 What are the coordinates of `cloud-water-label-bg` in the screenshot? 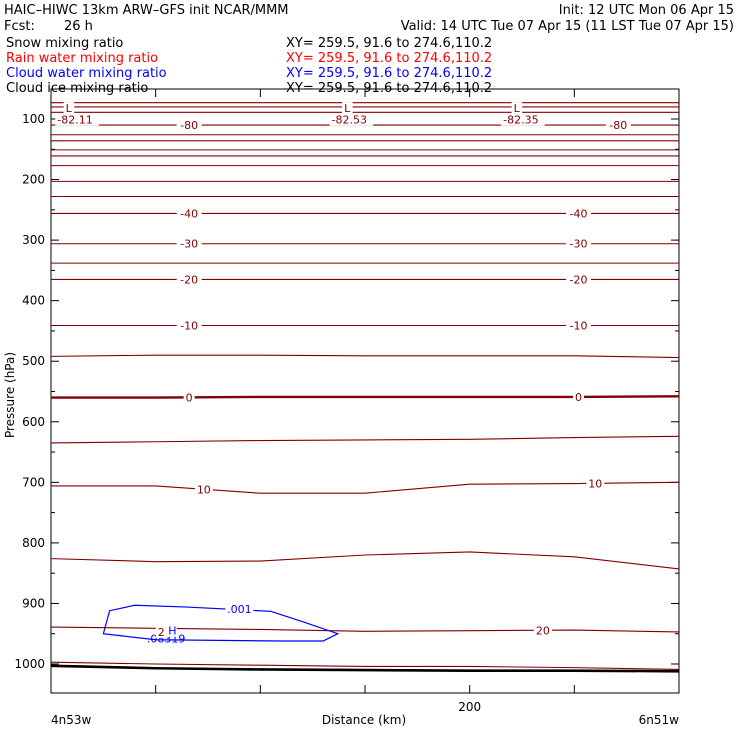 It's located at (239, 608).